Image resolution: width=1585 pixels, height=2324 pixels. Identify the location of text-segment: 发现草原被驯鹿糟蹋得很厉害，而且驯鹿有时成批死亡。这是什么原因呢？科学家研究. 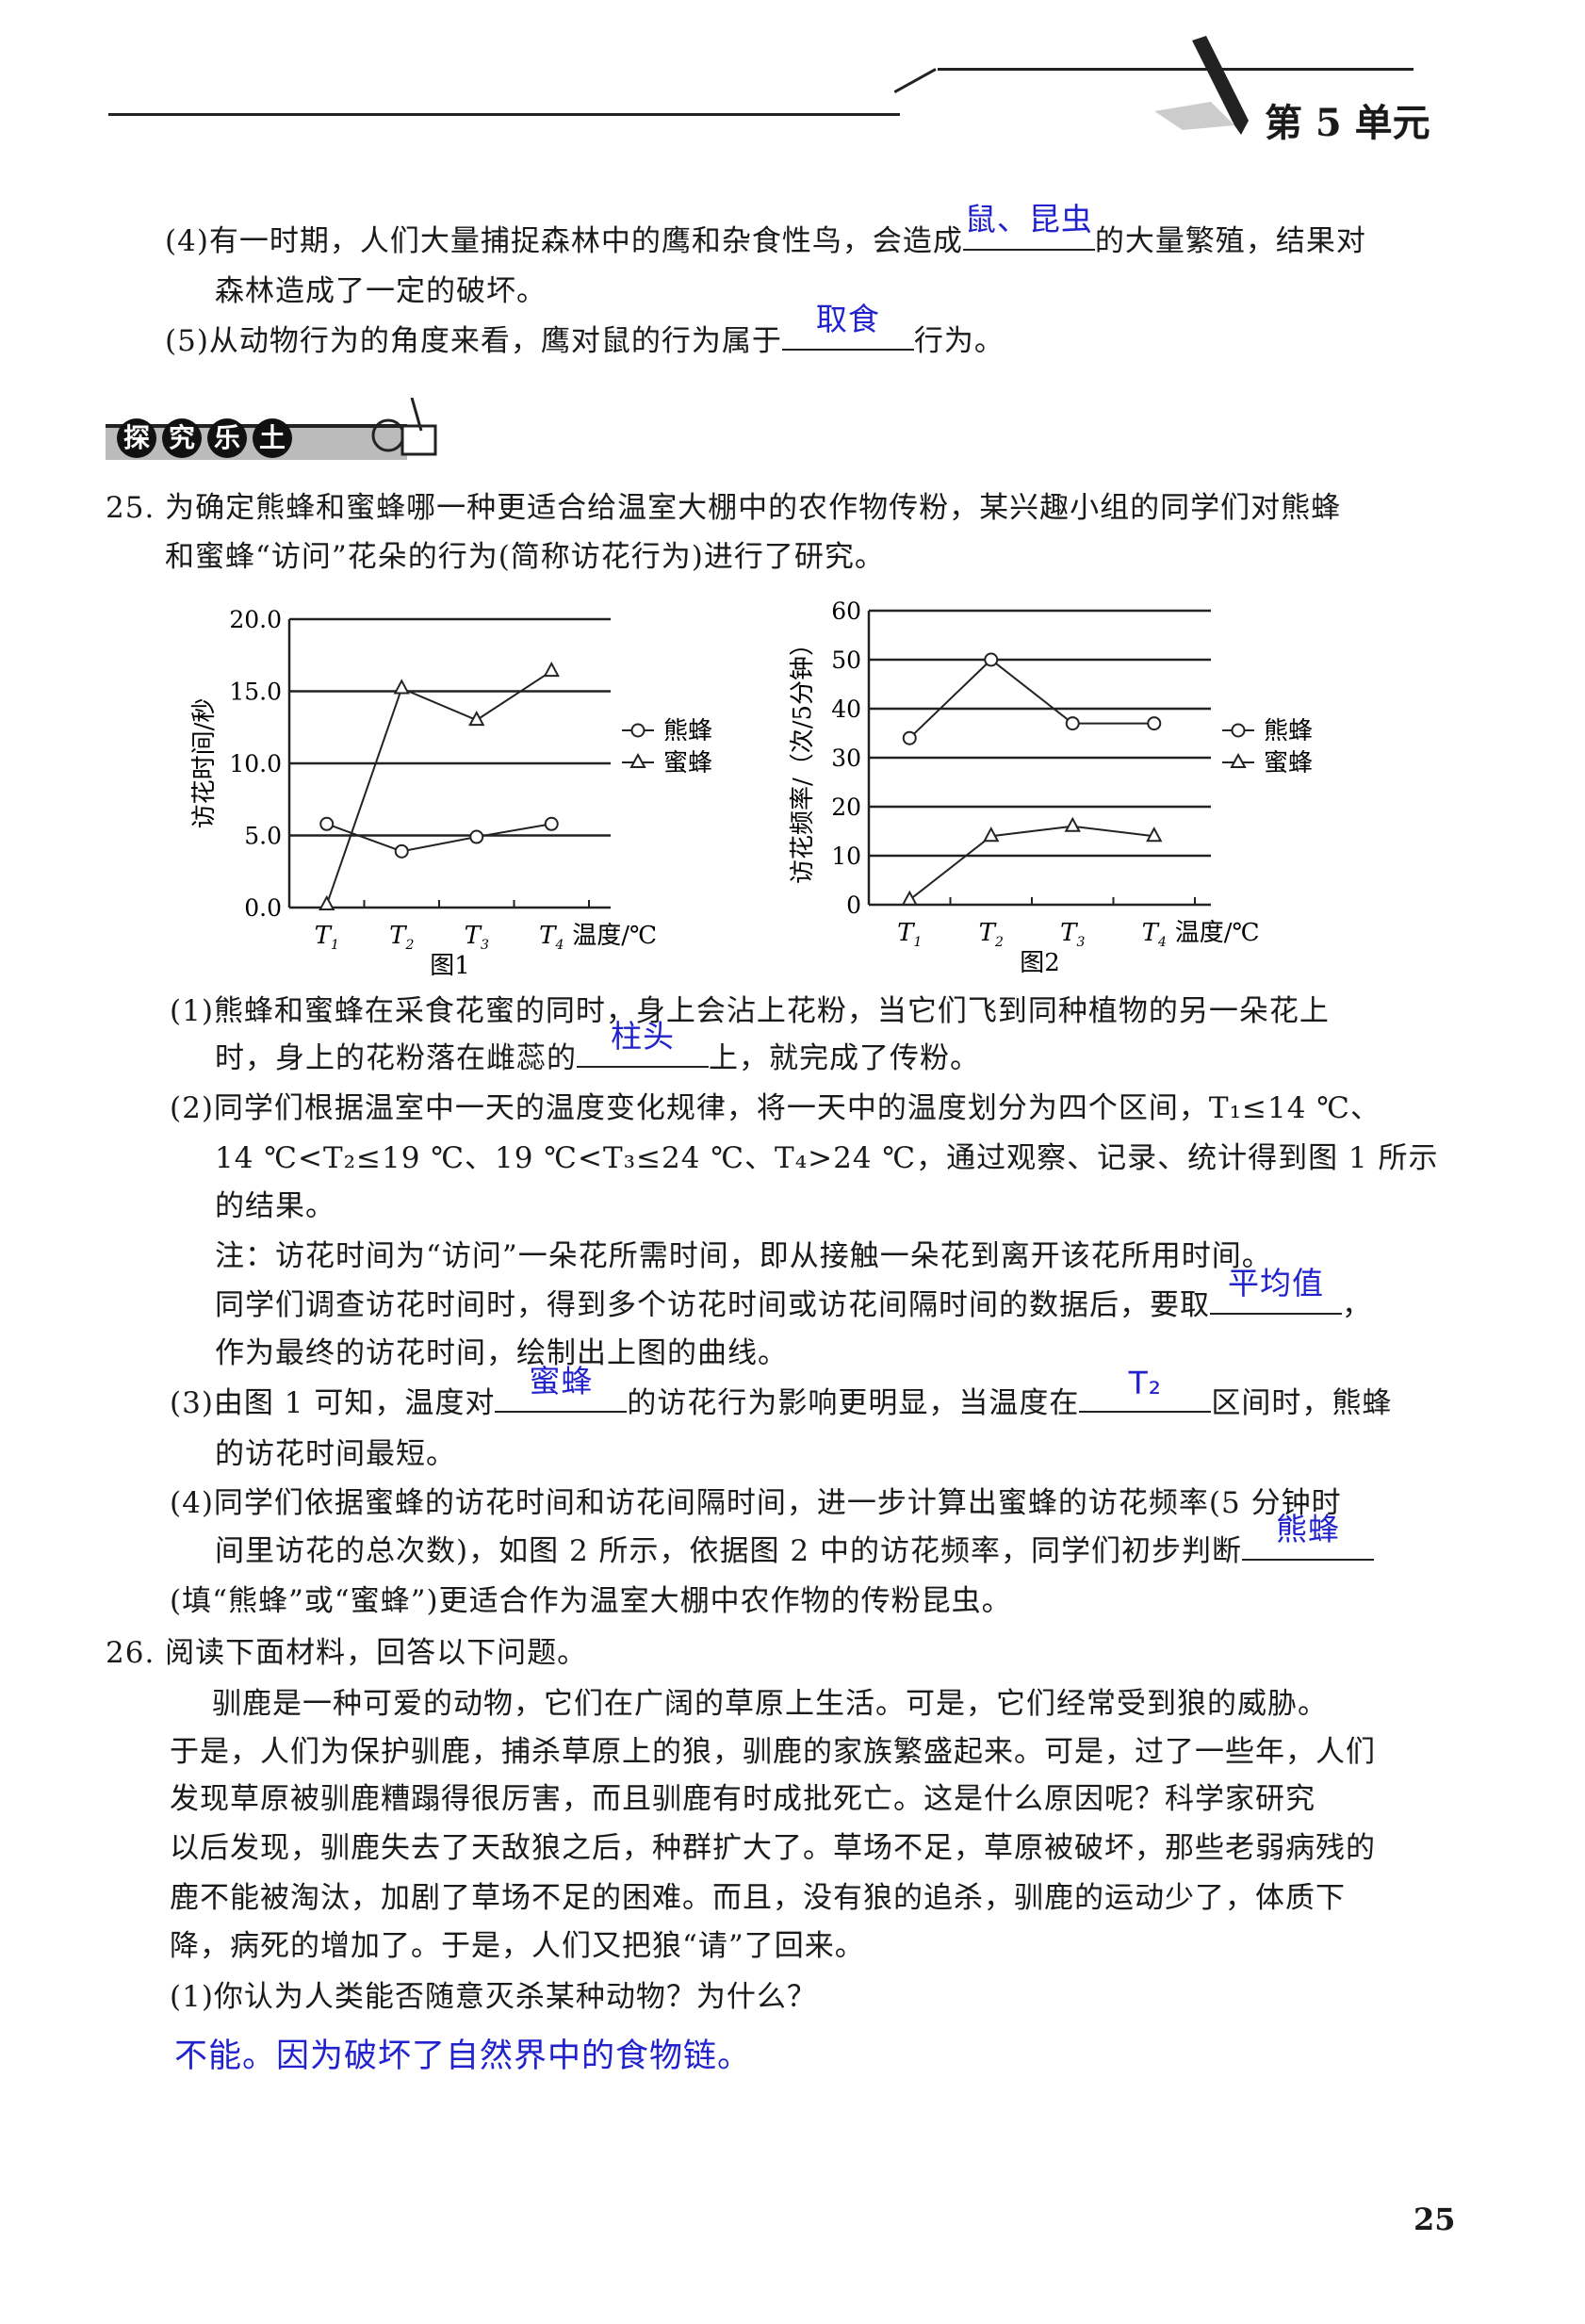
(742, 1799).